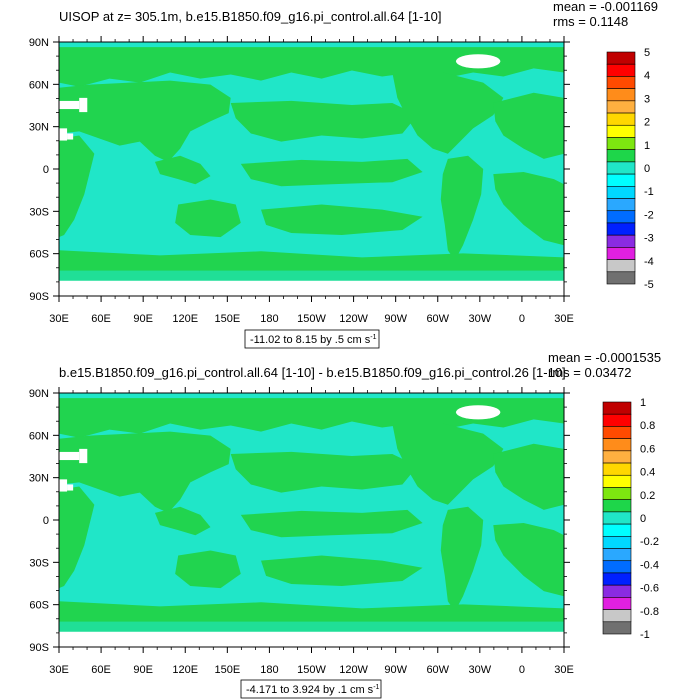 This screenshot has height=700, width=700. What do you see at coordinates (647, 496) in the screenshot?
I see `colorbar-label: 0.2` at bounding box center [647, 496].